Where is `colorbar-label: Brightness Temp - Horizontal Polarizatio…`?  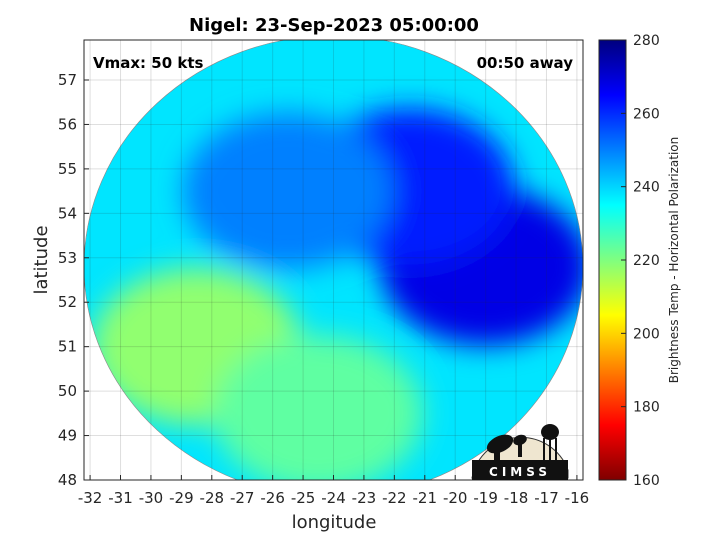
colorbar-label: Brightness Temp - Horizontal Polarizatio… is located at coordinates (674, 260).